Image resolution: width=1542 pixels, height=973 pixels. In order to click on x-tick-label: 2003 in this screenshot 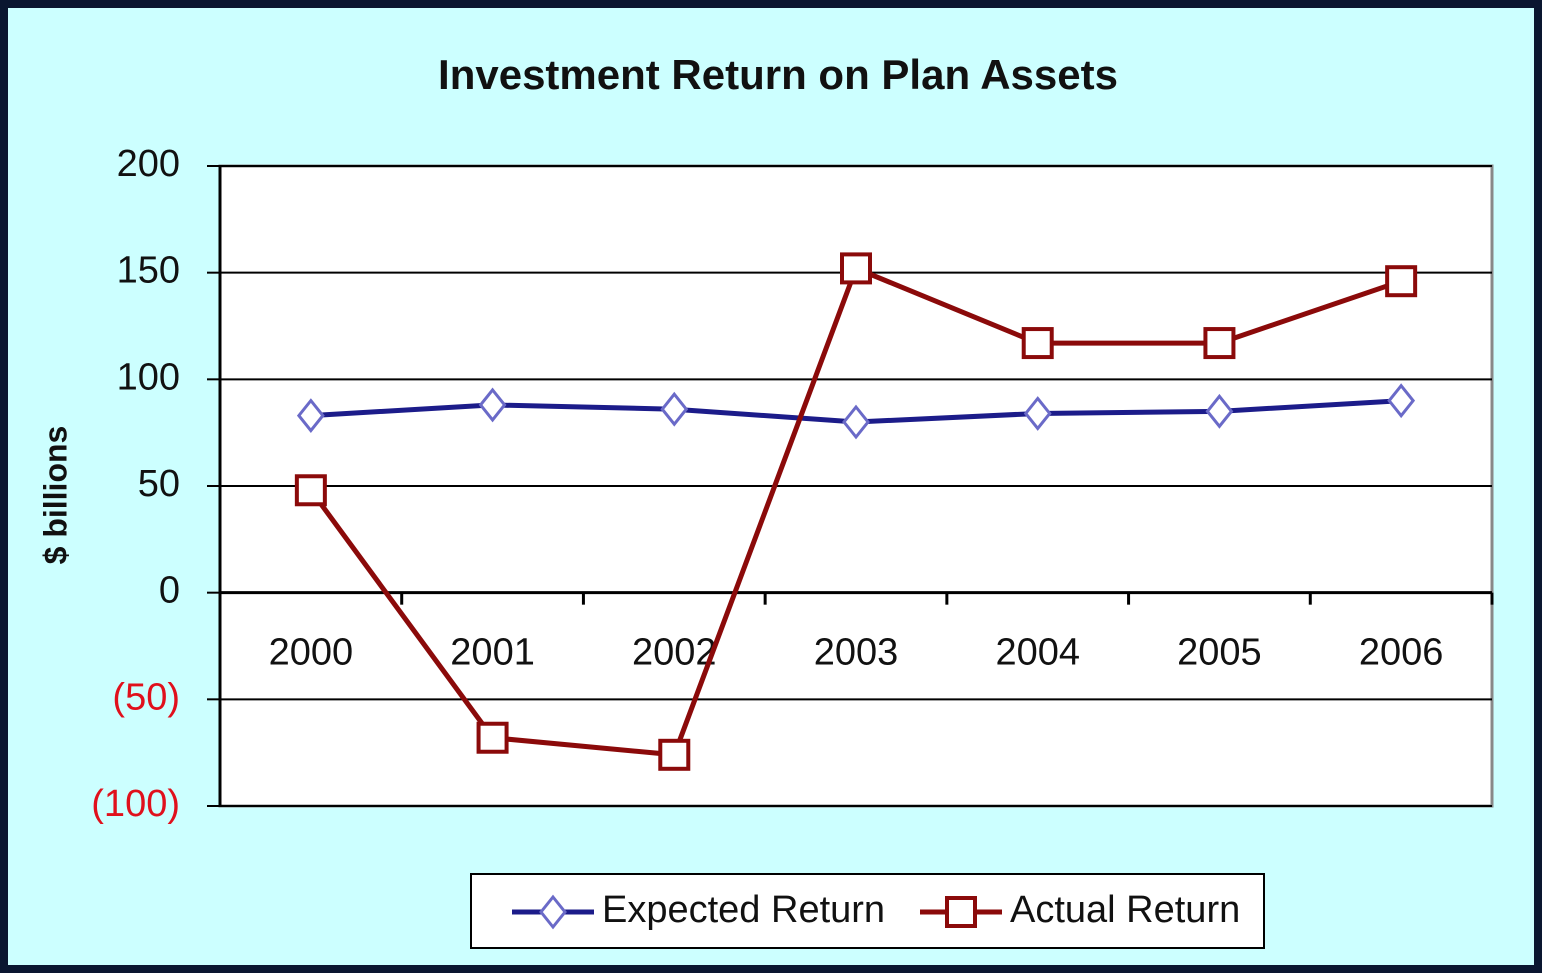, I will do `click(856, 653)`.